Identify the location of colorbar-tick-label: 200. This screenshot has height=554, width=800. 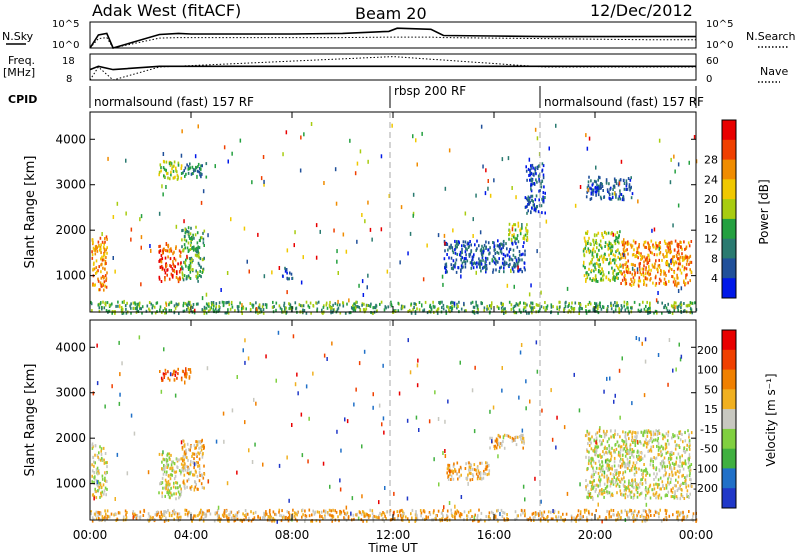
(707, 350).